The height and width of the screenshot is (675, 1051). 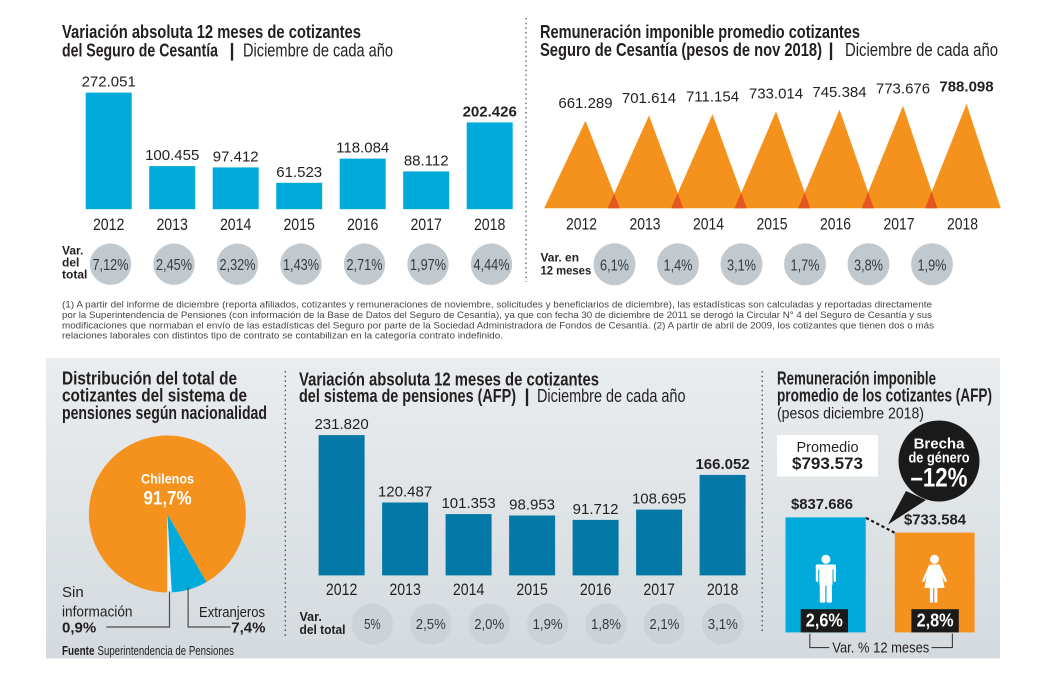 What do you see at coordinates (966, 86) in the screenshot?
I see `svg-text: 788.098` at bounding box center [966, 86].